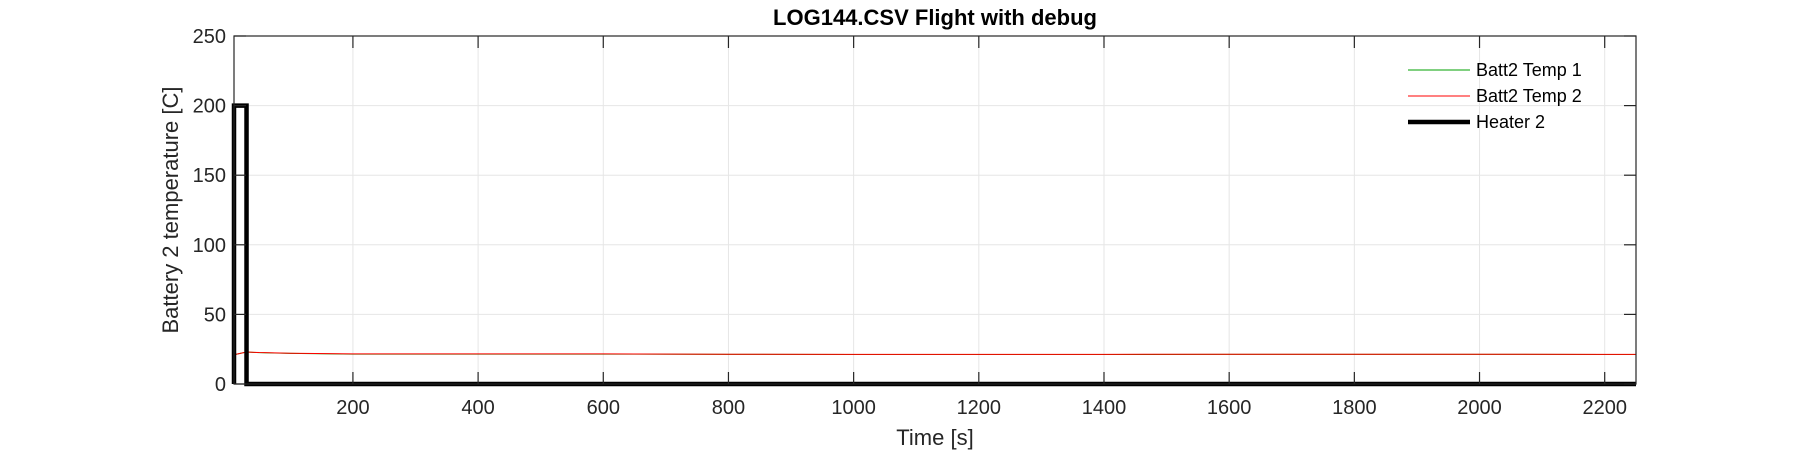 The image size is (1800, 455). What do you see at coordinates (853, 408) in the screenshot?
I see `x-tick-label: 1000` at bounding box center [853, 408].